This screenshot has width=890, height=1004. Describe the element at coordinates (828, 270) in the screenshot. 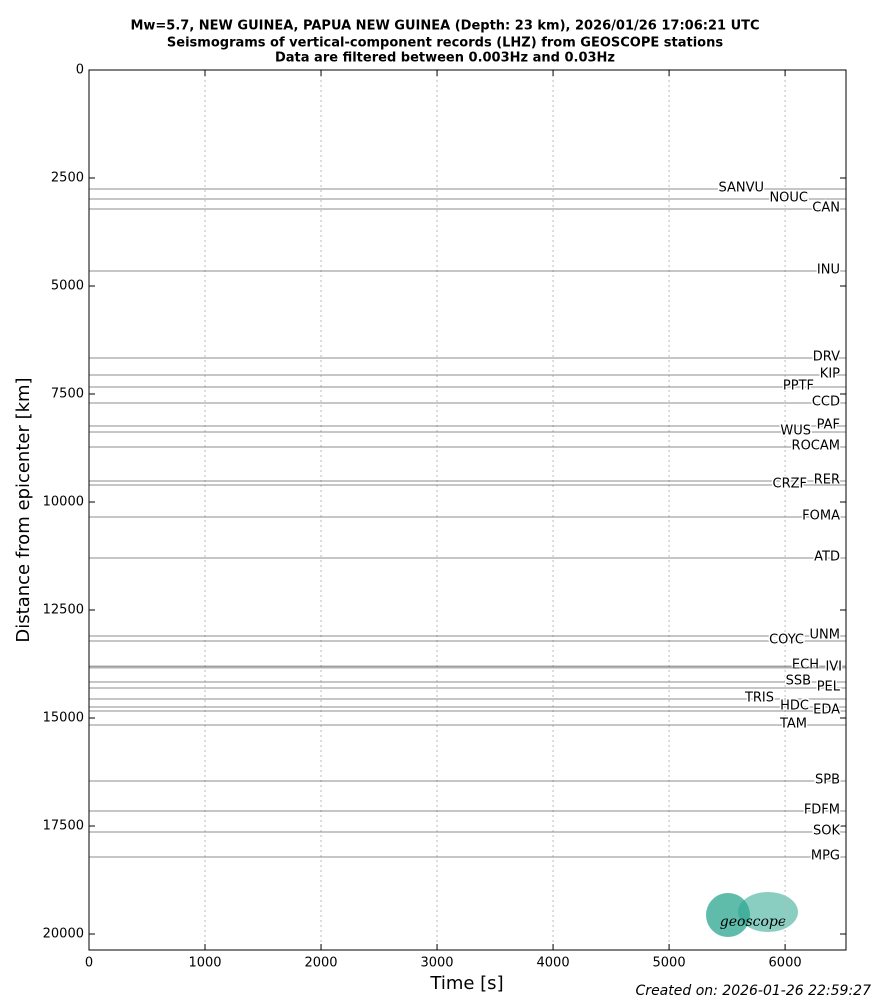

I see `station-label: INU` at that location.